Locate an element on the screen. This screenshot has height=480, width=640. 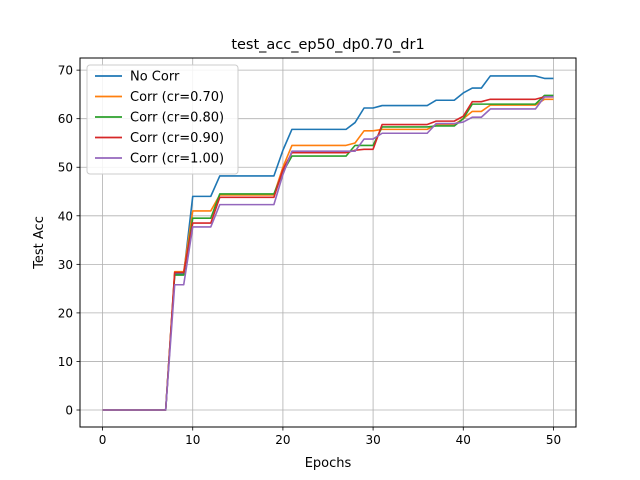
legend-box is located at coordinates (162, 119).